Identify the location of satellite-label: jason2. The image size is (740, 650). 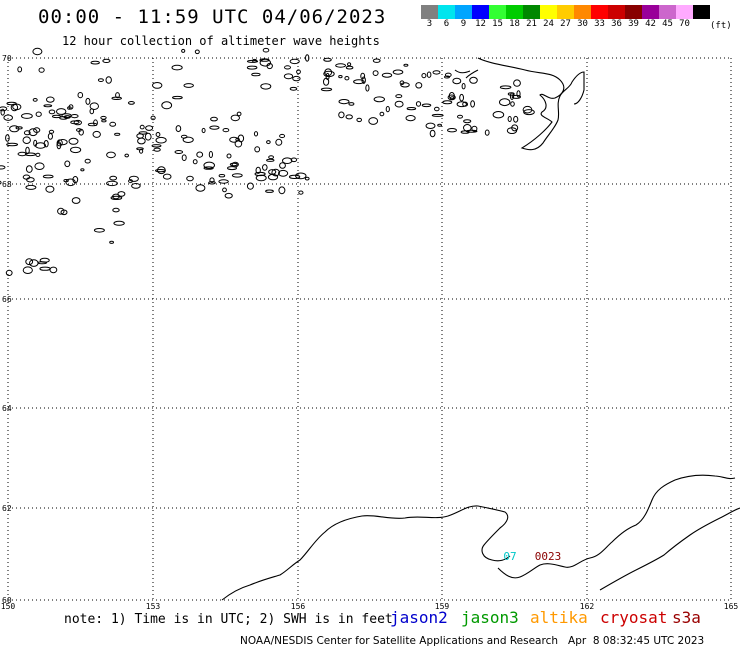
(419, 617).